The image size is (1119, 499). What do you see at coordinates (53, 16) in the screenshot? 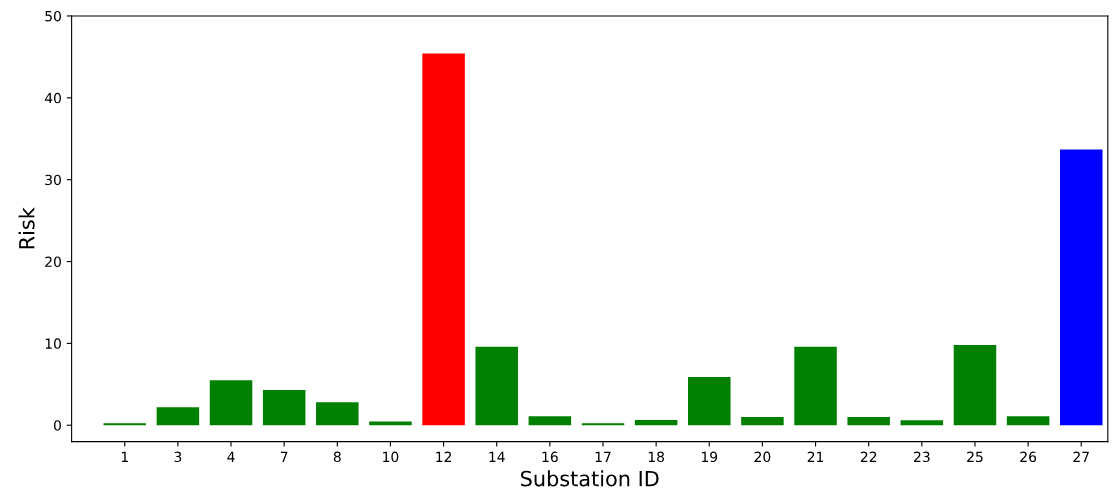
I see `y-tick-label: 50` at bounding box center [53, 16].